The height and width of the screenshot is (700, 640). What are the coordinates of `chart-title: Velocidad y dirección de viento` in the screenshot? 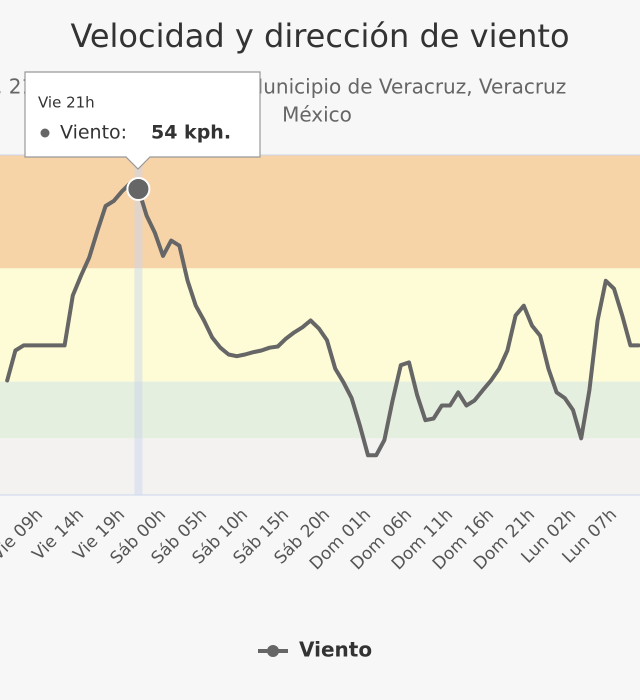 It's located at (319, 36).